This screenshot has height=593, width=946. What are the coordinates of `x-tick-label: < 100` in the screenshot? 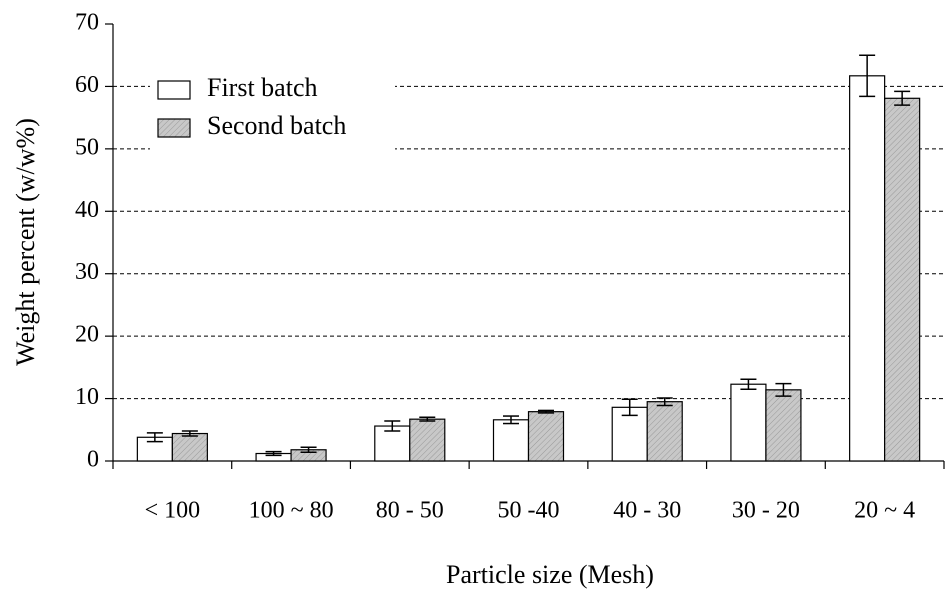 It's located at (173, 511).